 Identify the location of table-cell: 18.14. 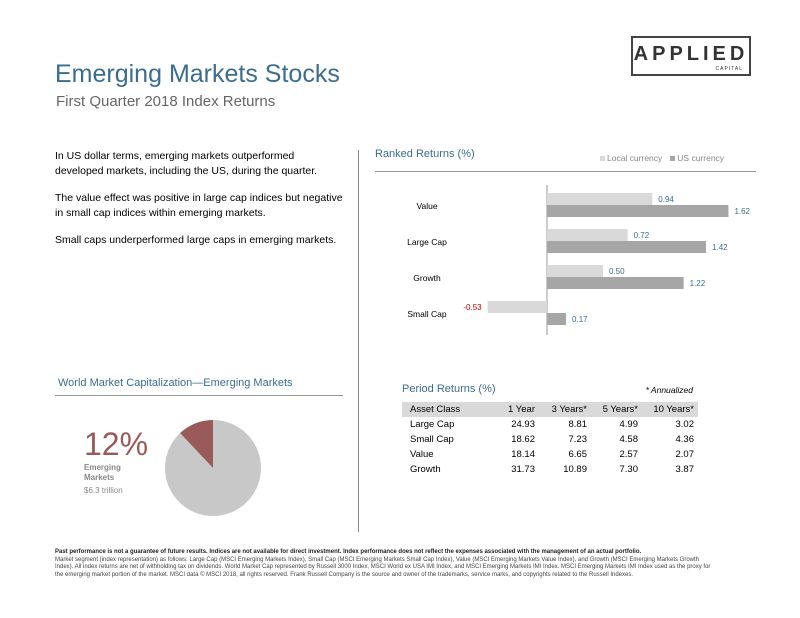
(523, 454).